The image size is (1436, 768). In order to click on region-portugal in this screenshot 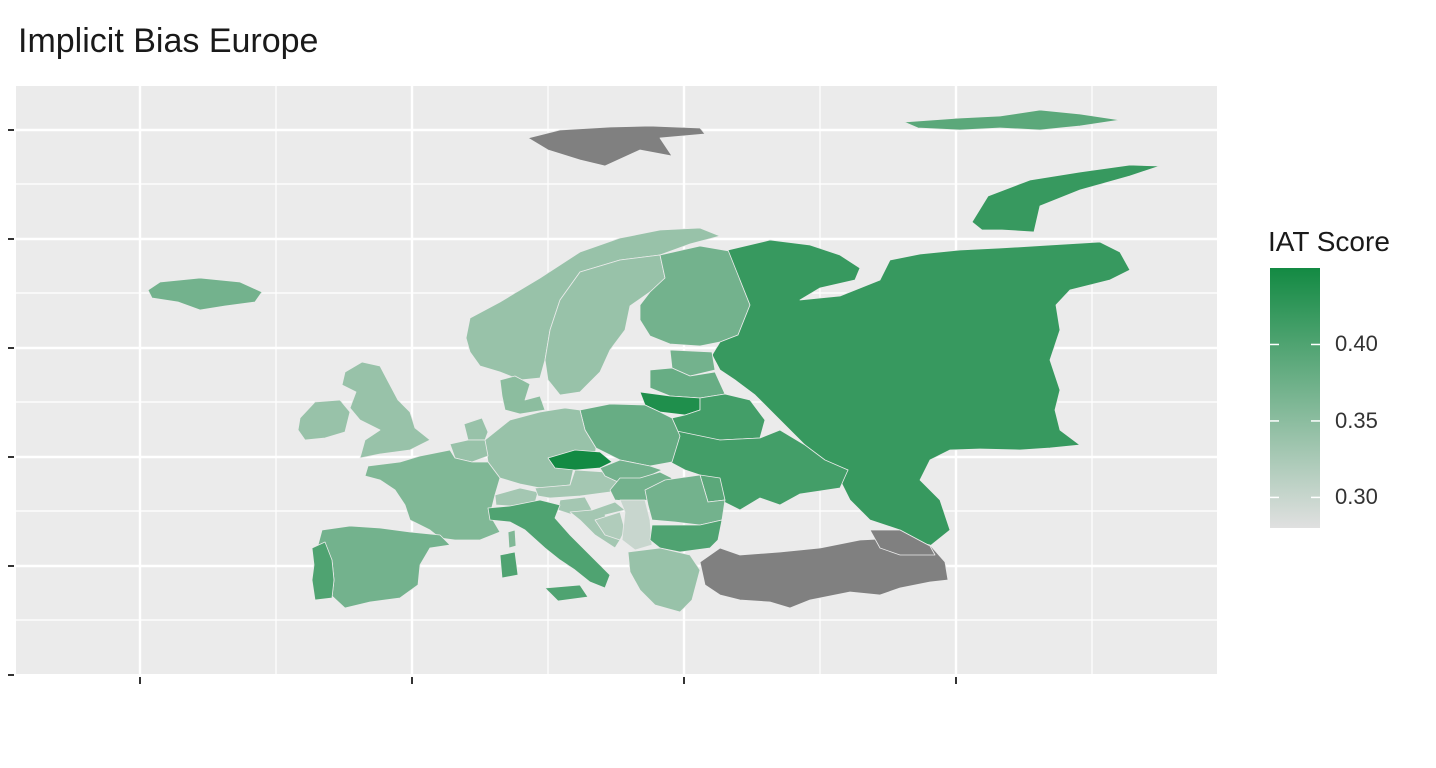, I will do `click(323, 571)`.